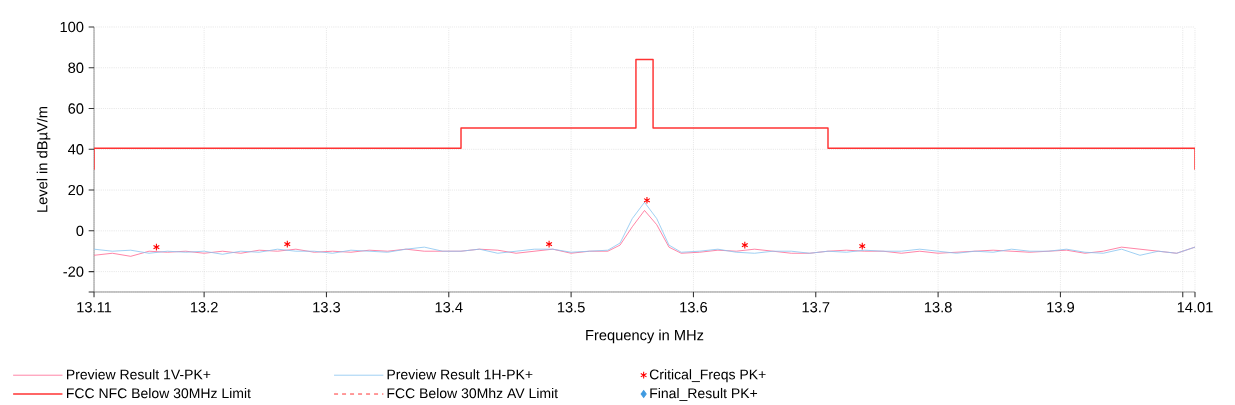 This screenshot has width=1235, height=405. I want to click on y-axis-title: Level in dBµV/m, so click(43, 159).